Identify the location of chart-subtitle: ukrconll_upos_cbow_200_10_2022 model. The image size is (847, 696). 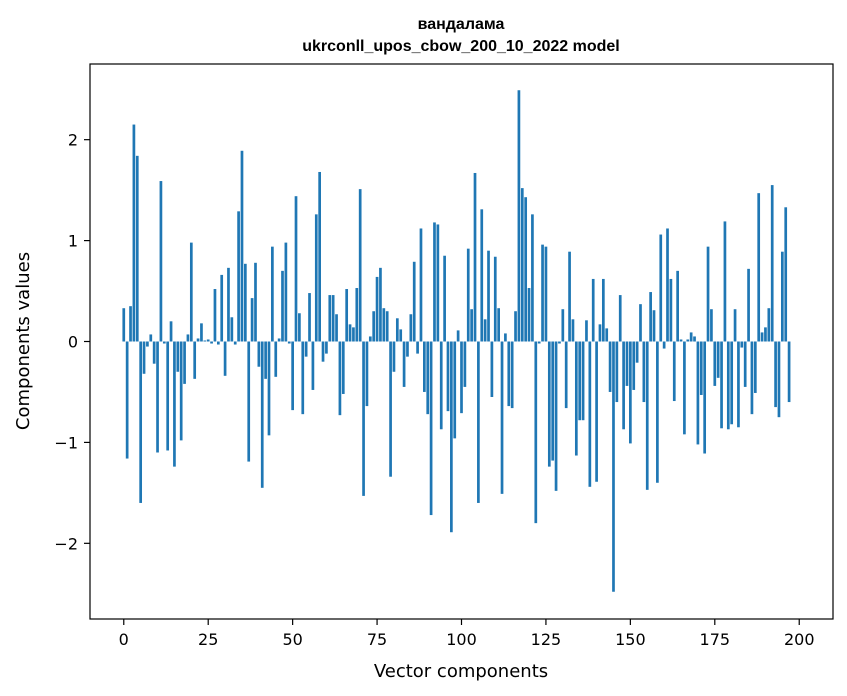
(460, 46).